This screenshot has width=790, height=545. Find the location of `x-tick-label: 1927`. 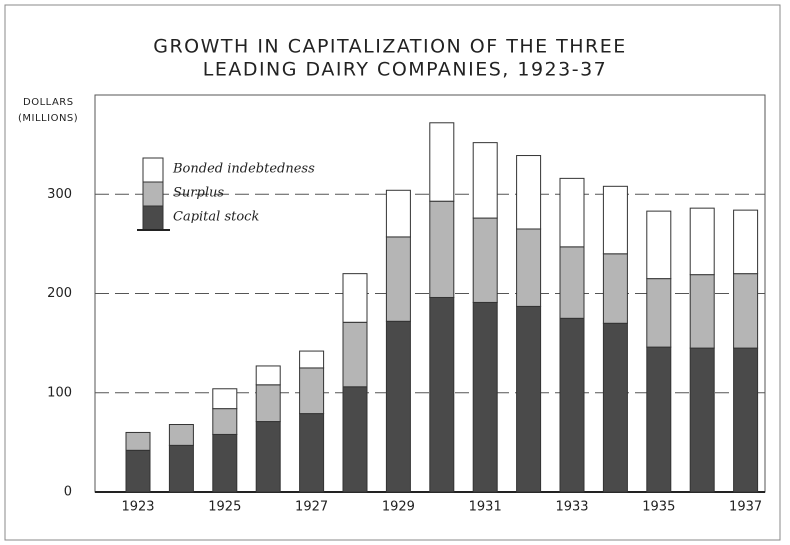

x-tick-label: 1927 is located at coordinates (311, 507).